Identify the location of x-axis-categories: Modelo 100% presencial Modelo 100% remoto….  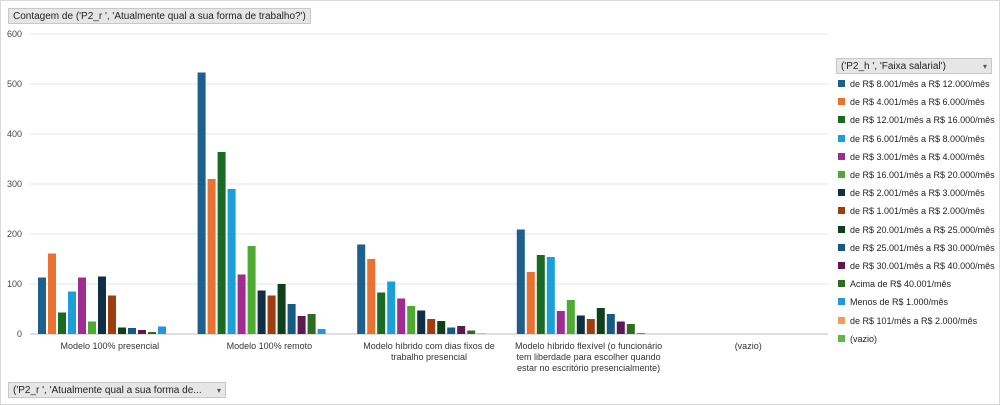
(411, 357).